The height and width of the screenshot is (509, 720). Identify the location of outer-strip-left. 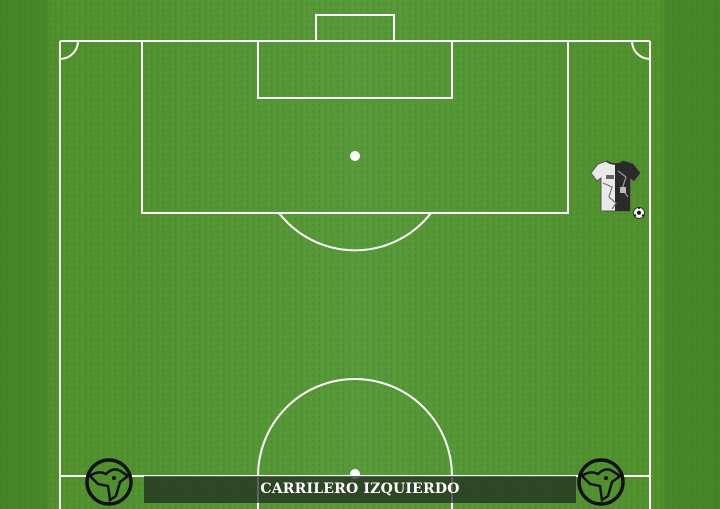
(24, 254).